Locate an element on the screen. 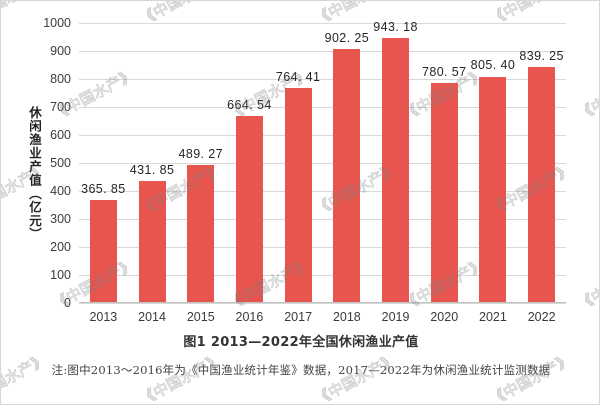 The image size is (600, 405). x-axis-tick-label: 2018 is located at coordinates (346, 317).